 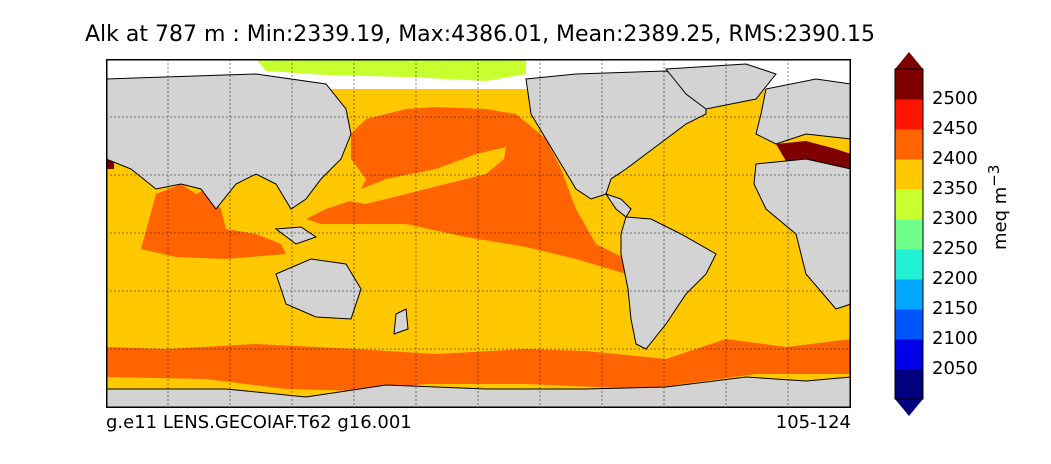 I want to click on colorbar-tick-label: 2500, so click(x=955, y=98).